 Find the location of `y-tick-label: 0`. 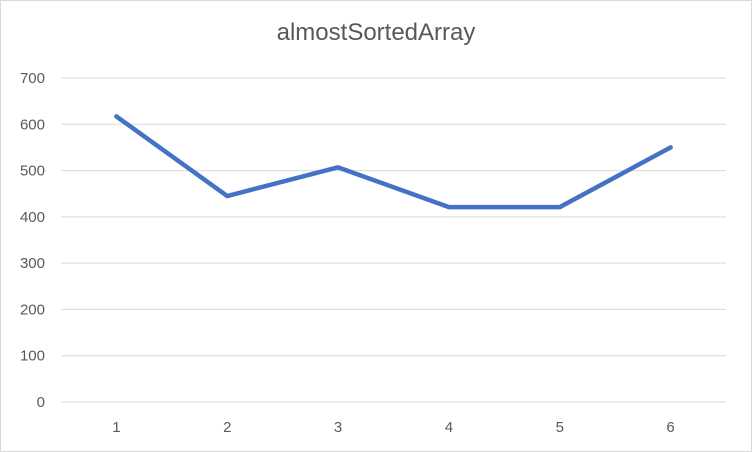

y-tick-label: 0 is located at coordinates (41, 402).